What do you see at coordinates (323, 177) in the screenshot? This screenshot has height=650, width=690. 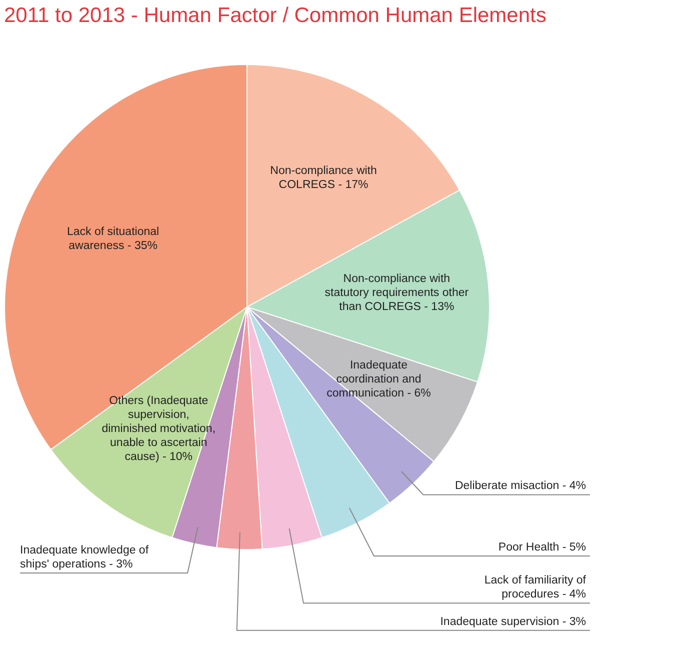 I see `slice-label: Non-compliance with COLREGS - 17%` at bounding box center [323, 177].